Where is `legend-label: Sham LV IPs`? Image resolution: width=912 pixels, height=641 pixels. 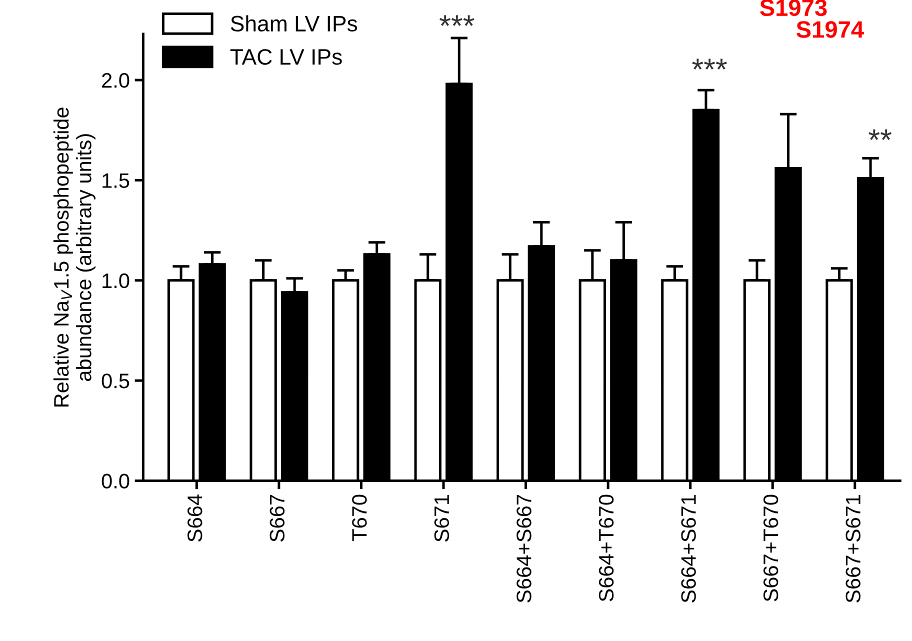
legend-label: Sham LV IPs is located at coordinates (294, 23).